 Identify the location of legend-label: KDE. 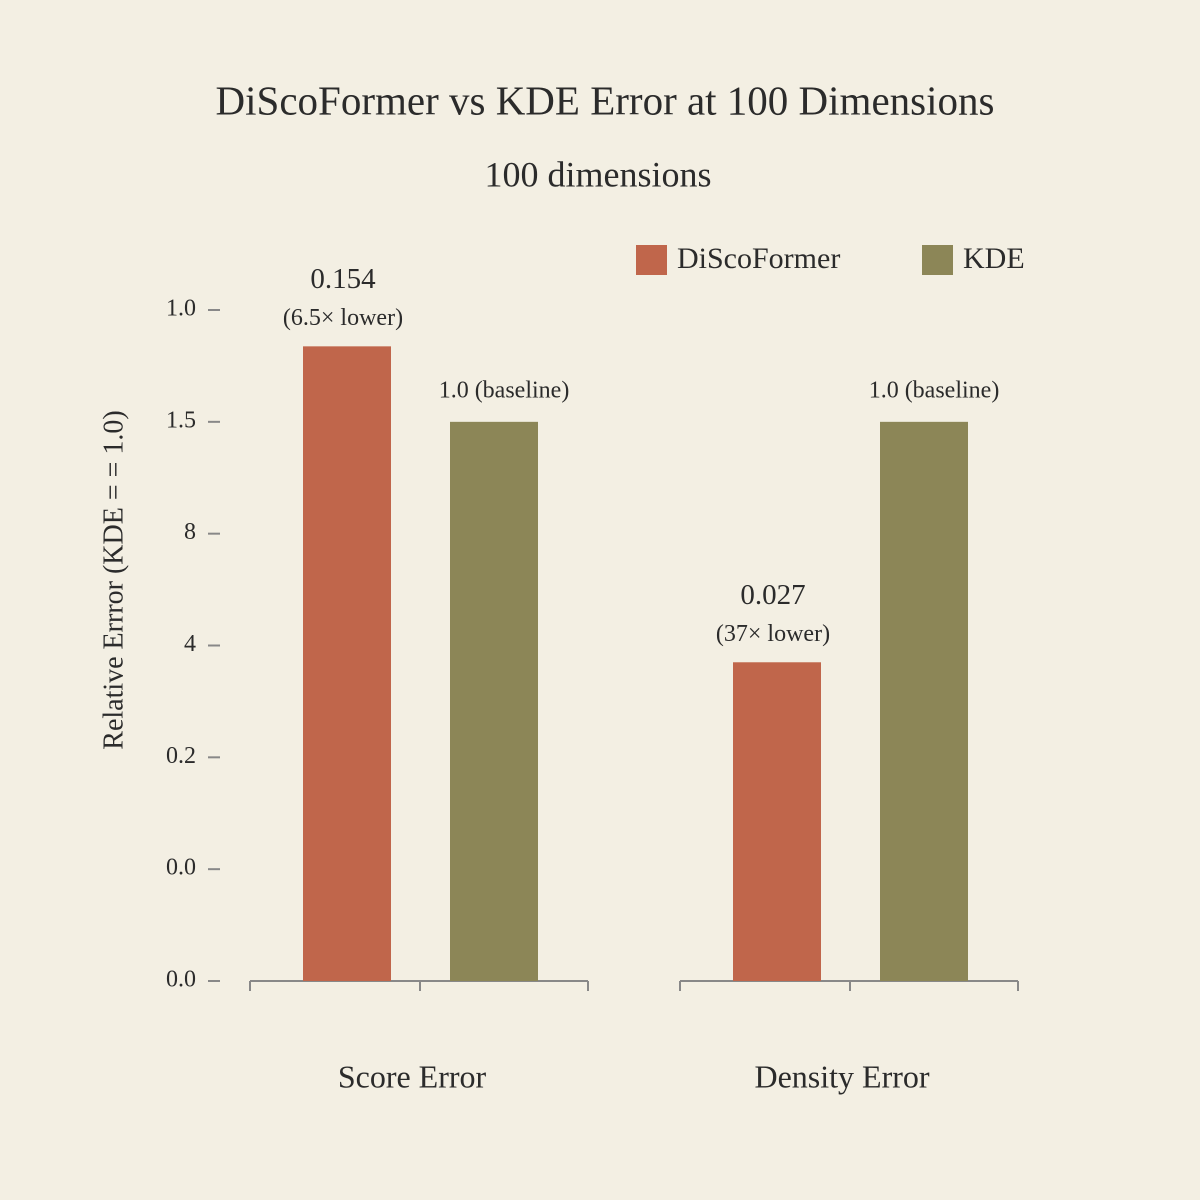
(994, 258).